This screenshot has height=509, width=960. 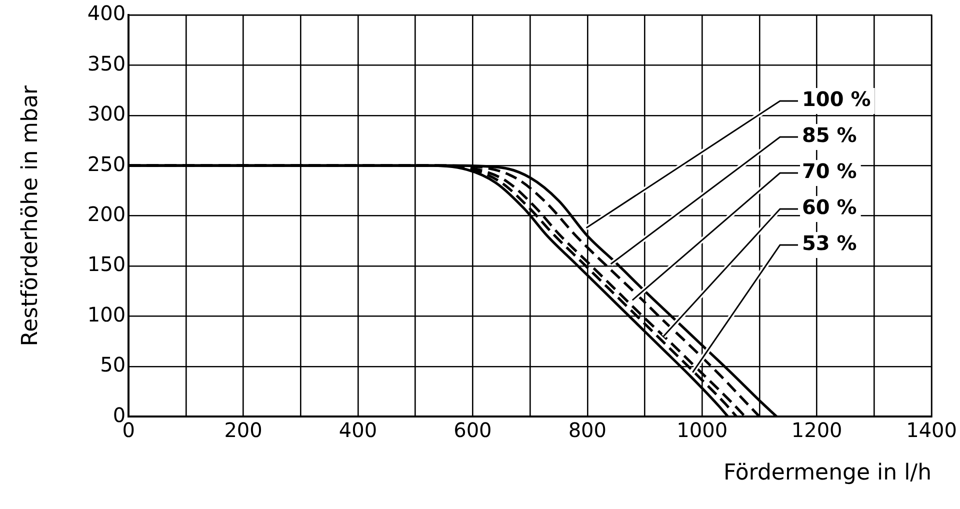 What do you see at coordinates (30, 215) in the screenshot?
I see `y-axis-title: Restförderhöhe in mbar` at bounding box center [30, 215].